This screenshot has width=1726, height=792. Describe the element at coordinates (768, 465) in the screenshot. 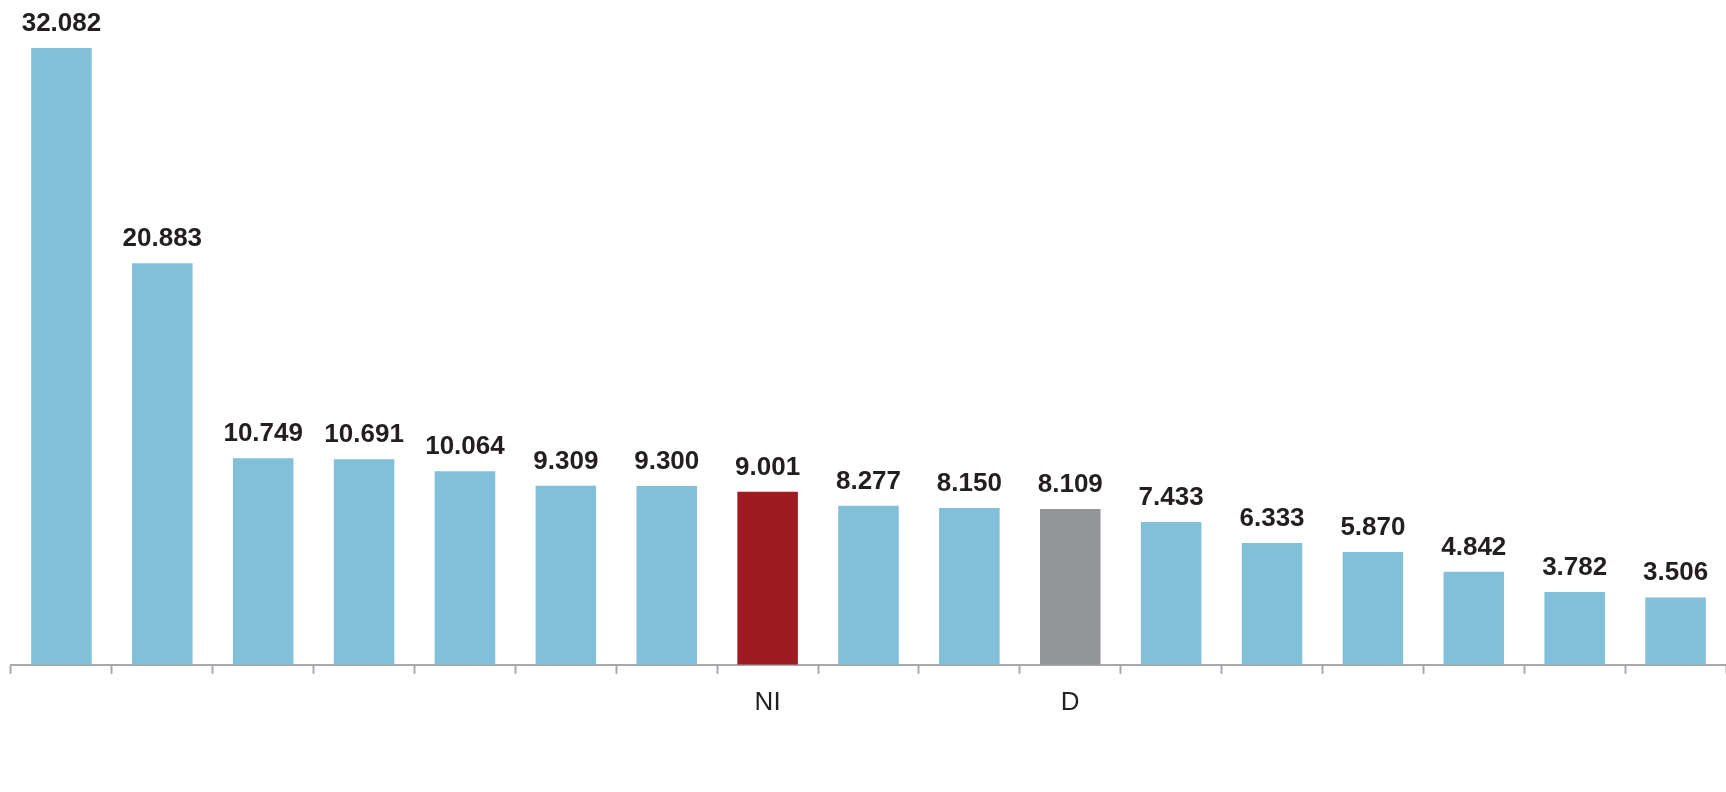

I see `data-label: 9.001` at that location.